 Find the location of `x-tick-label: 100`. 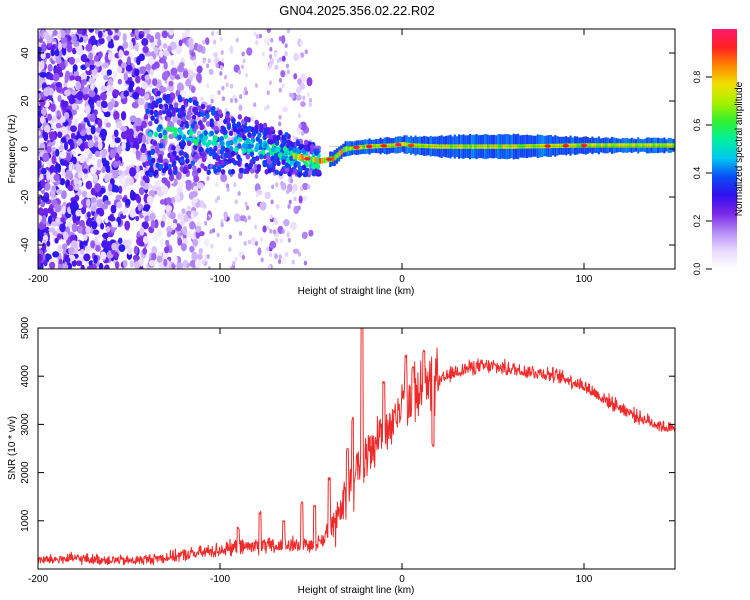

x-tick-label: 100 is located at coordinates (584, 279).